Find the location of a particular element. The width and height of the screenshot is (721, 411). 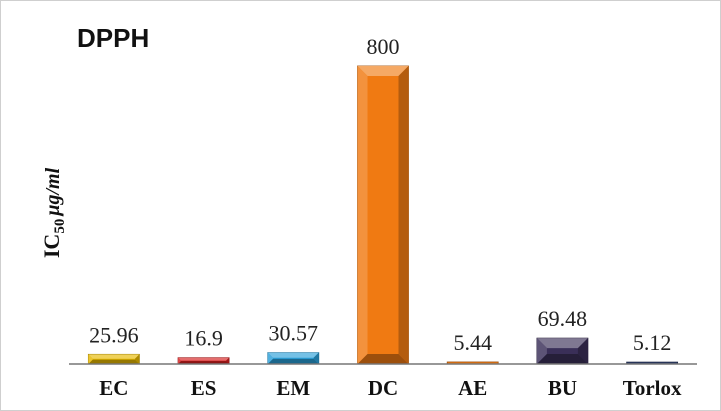

y-axis-label-subscript: 50 is located at coordinates (60, 226).